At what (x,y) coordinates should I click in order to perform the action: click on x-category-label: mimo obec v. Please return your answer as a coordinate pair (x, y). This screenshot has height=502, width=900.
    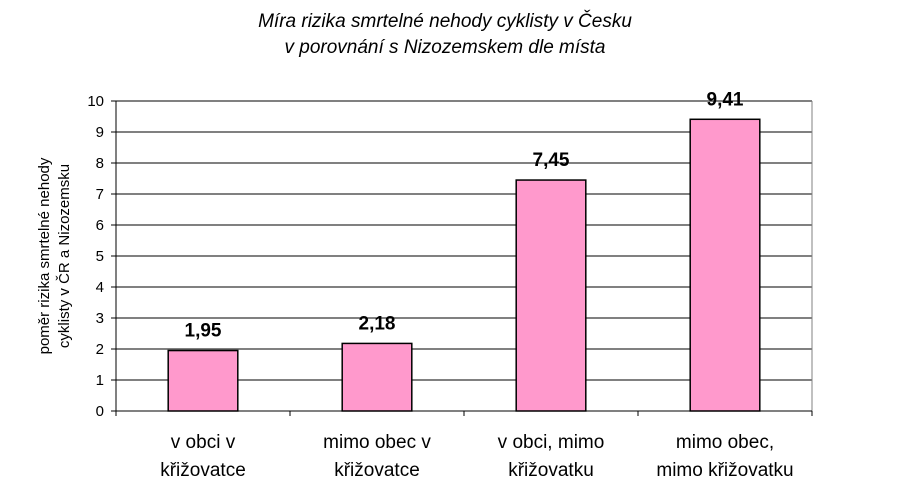
    Looking at the image, I should click on (377, 442).